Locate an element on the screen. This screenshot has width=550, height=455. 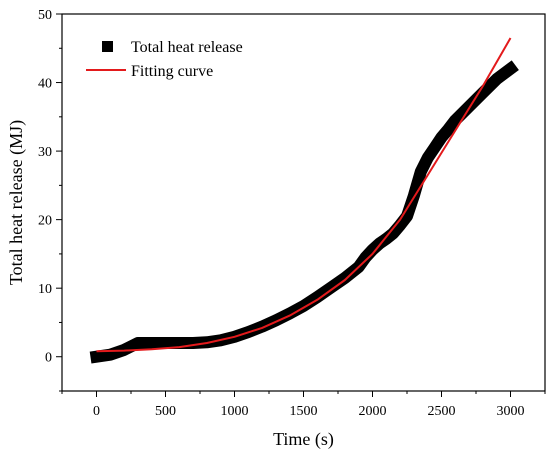
x-axis-title: Time (s) is located at coordinates (303, 439).